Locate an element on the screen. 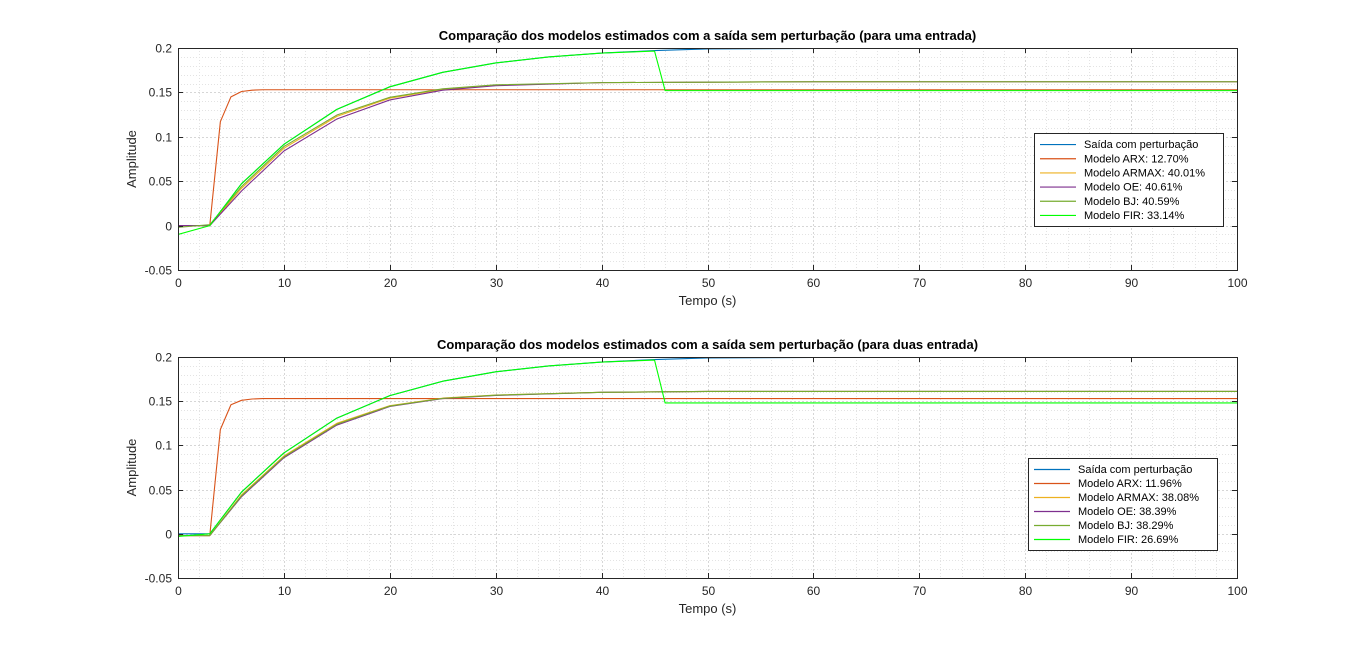 Image resolution: width=1366 pixels, height=651 pixels. legend-label-4: Modelo OE: 40.61% is located at coordinates (1133, 188).